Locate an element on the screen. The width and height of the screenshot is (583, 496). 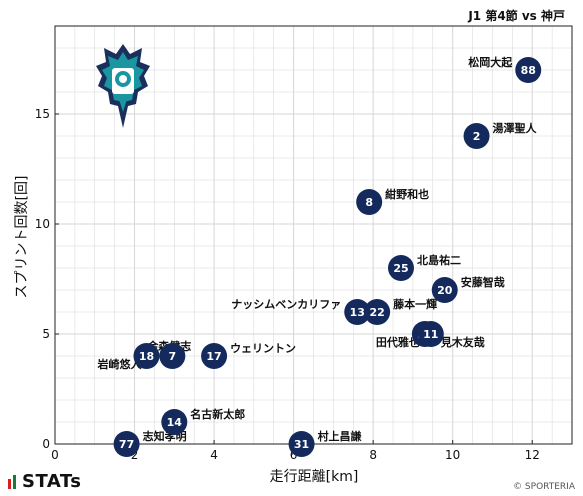
data-point-number: 8 is located at coordinates (369, 202).